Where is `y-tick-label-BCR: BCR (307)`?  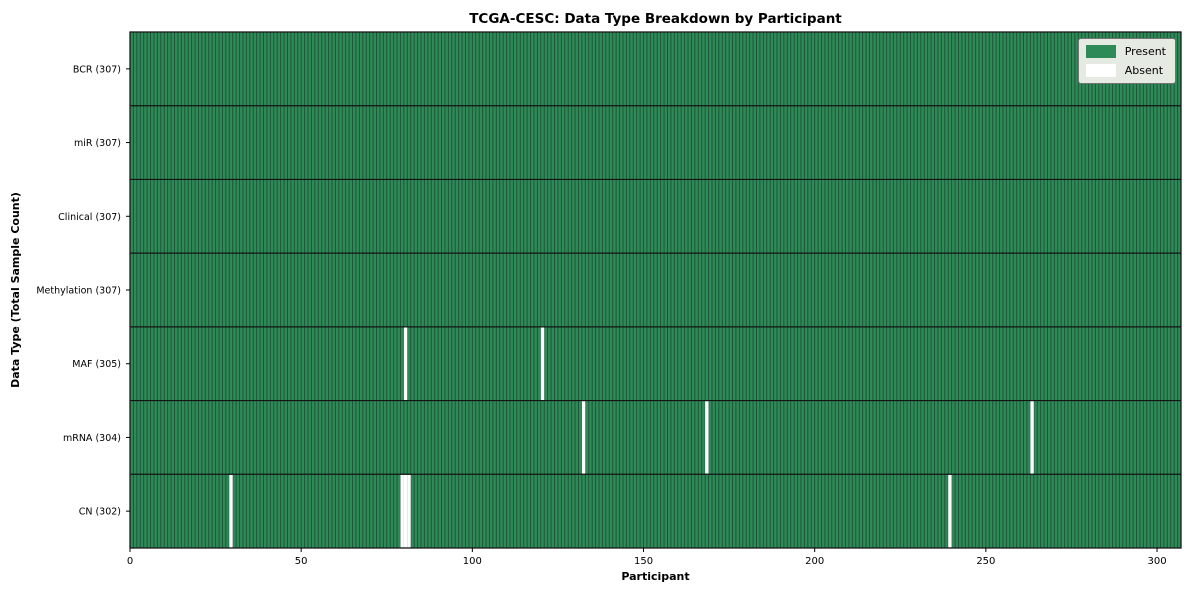 y-tick-label-BCR: BCR (307) is located at coordinates (97, 69).